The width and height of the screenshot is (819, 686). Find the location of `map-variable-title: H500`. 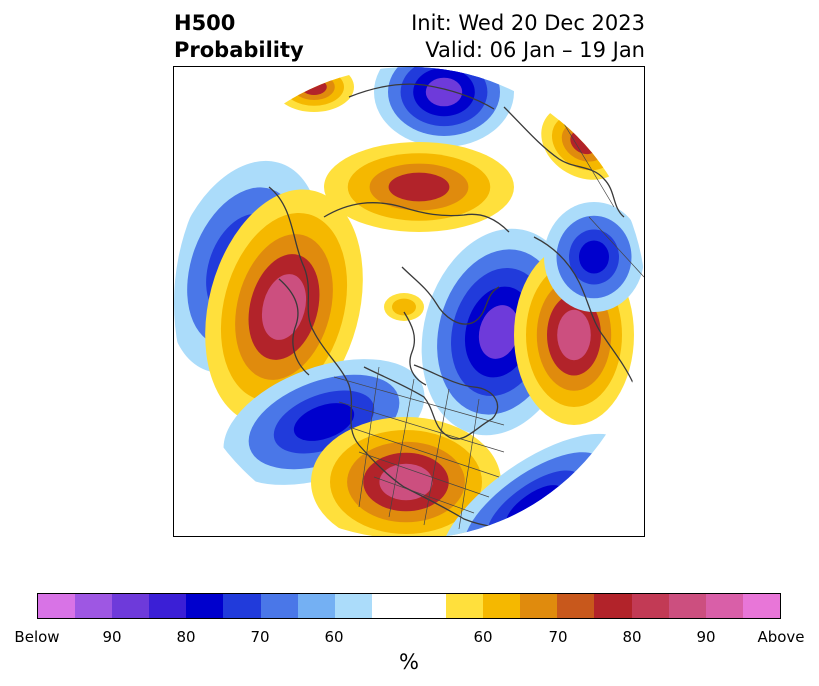

map-variable-title: H500 is located at coordinates (205, 23).